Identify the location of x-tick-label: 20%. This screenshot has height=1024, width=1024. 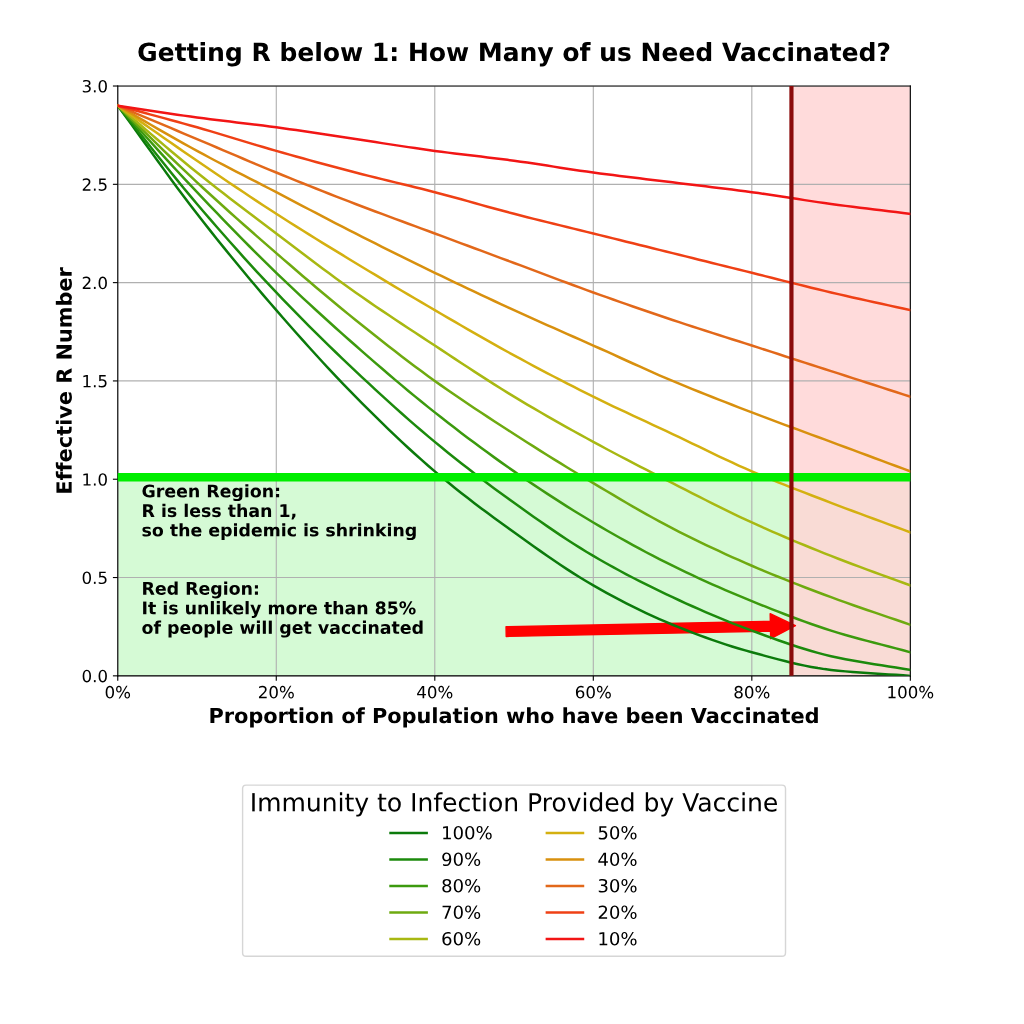
(276, 692).